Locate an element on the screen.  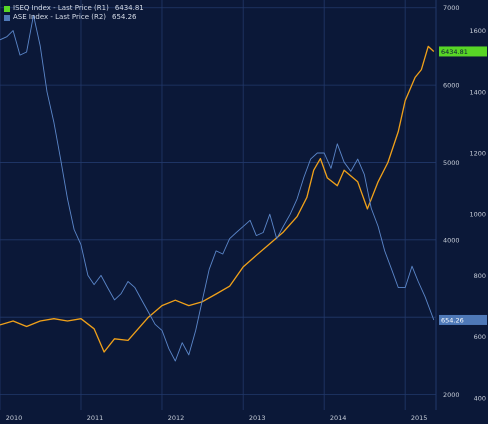
last-value-text-iseq: 6434.81 is located at coordinates (454, 52).